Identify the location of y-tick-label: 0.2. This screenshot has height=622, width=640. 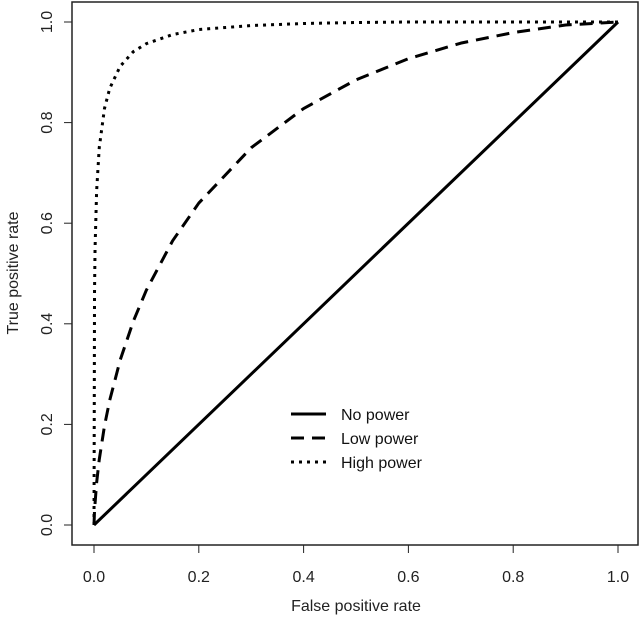
(47, 424).